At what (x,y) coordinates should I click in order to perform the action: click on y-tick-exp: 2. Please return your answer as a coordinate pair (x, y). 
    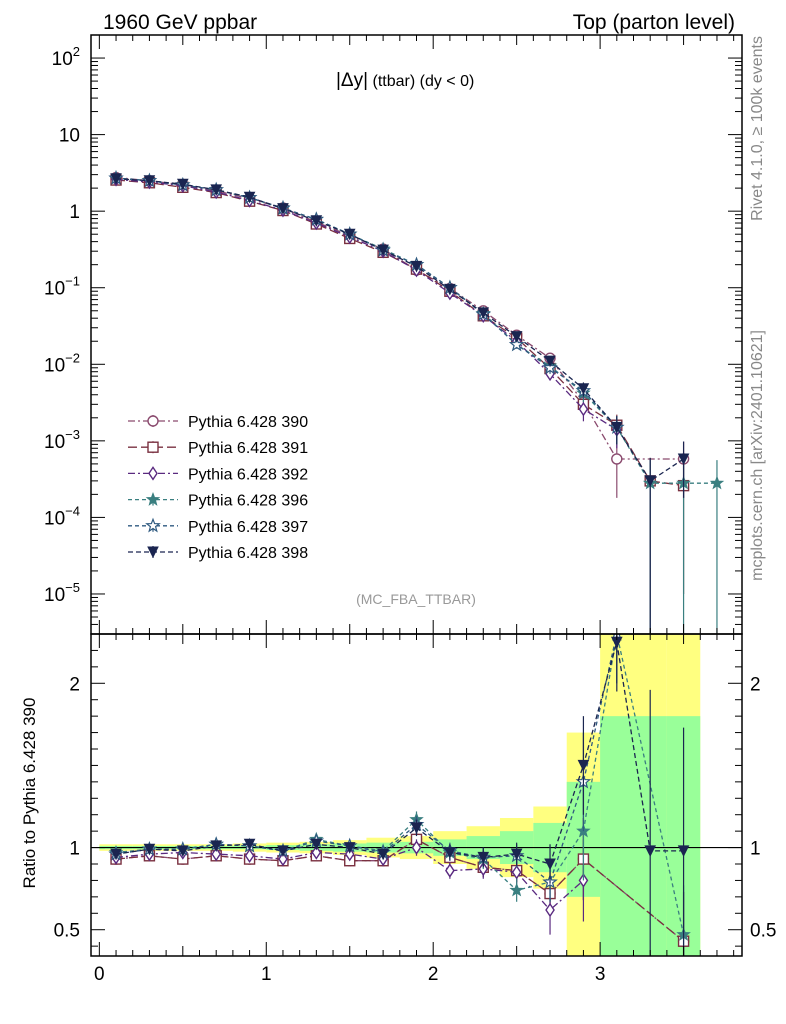
    Looking at the image, I should click on (76, 51).